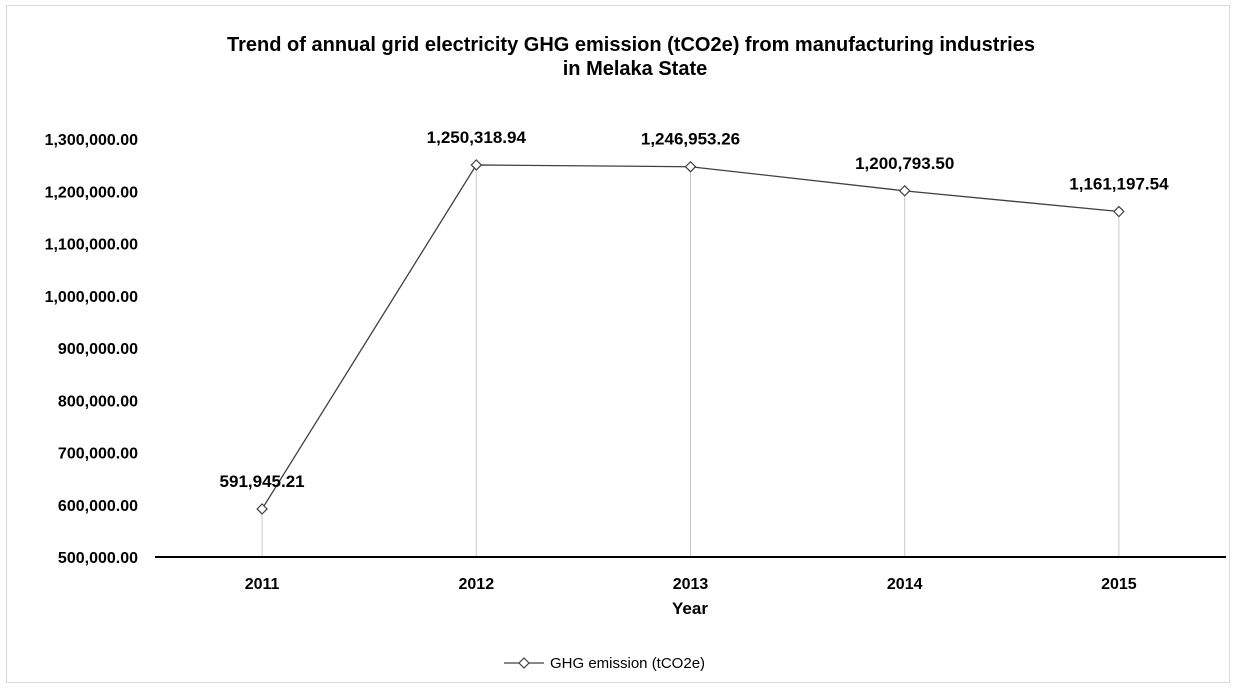 The image size is (1236, 689). I want to click on data-label: 1,246,953.26, so click(690, 139).